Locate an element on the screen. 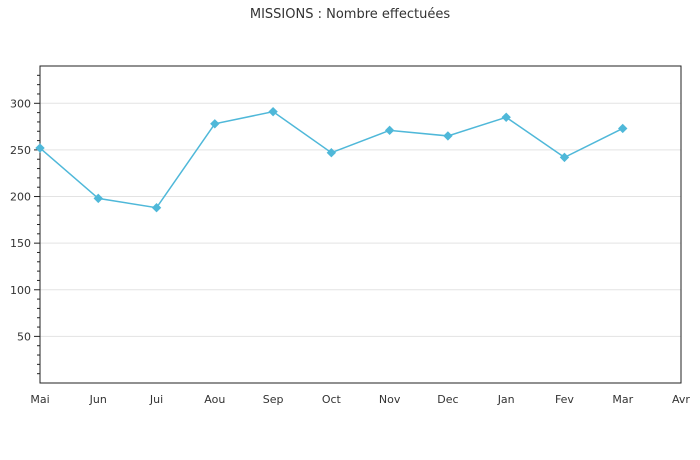 This screenshot has height=460, width=700. y-tick-label: 150 is located at coordinates (20, 243).